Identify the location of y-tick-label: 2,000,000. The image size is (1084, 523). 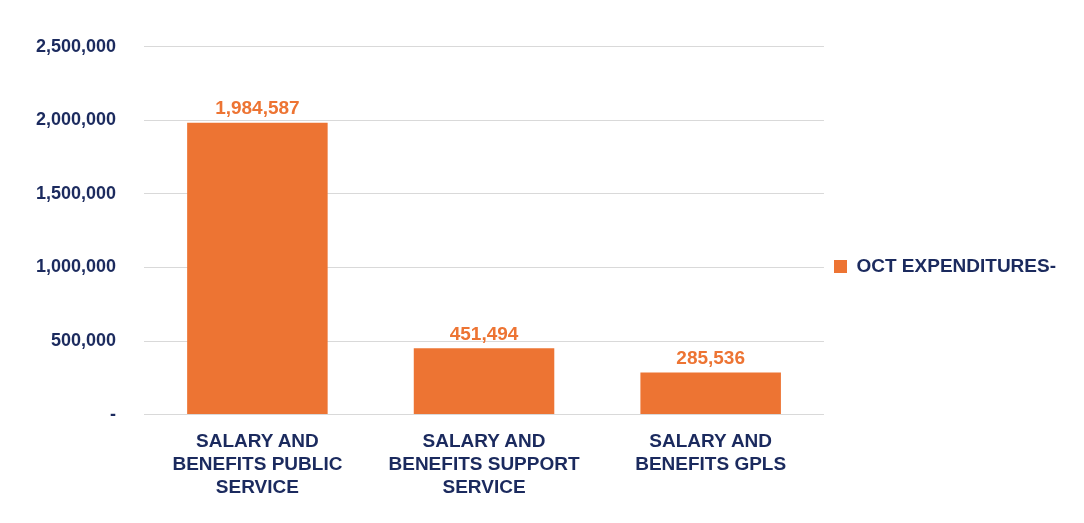
(76, 119).